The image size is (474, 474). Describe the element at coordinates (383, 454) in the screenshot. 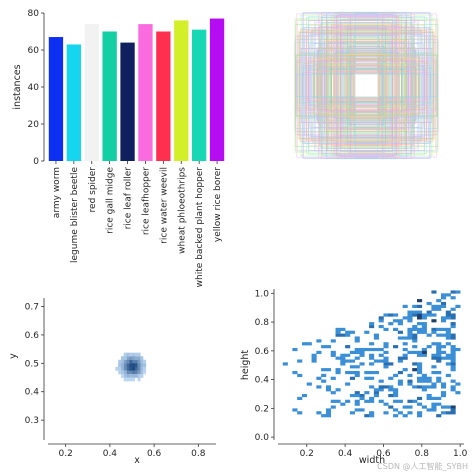

I see `width-height-histogram-x-tick-label: 0.6` at that location.